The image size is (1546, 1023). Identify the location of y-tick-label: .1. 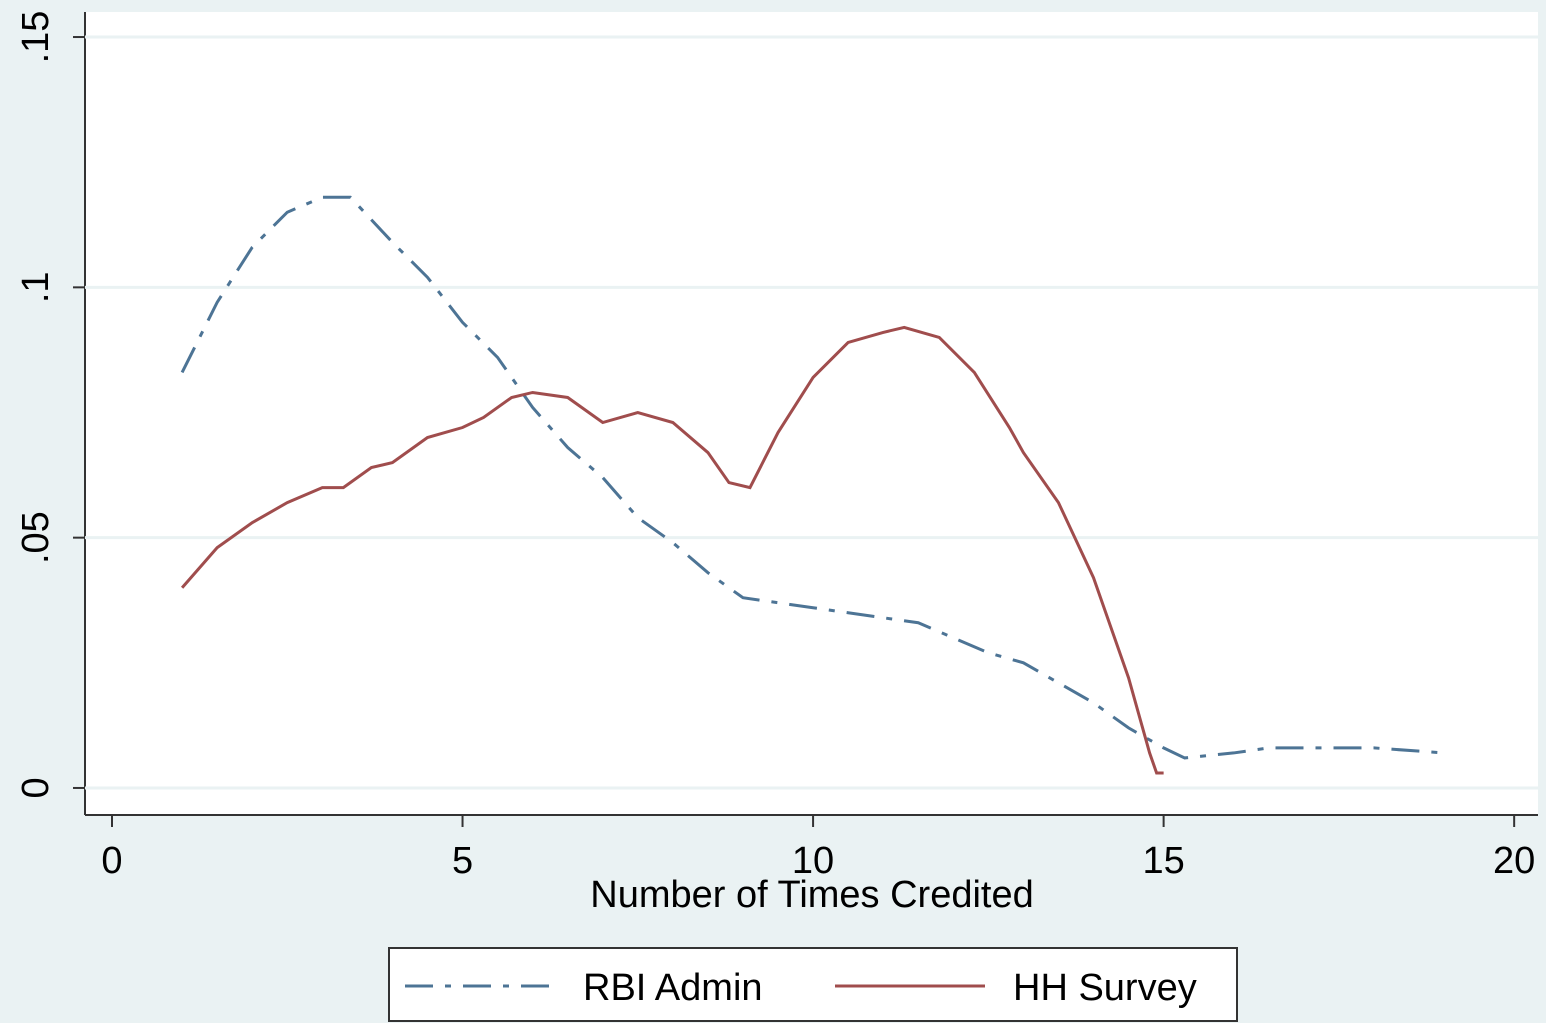
(36, 287).